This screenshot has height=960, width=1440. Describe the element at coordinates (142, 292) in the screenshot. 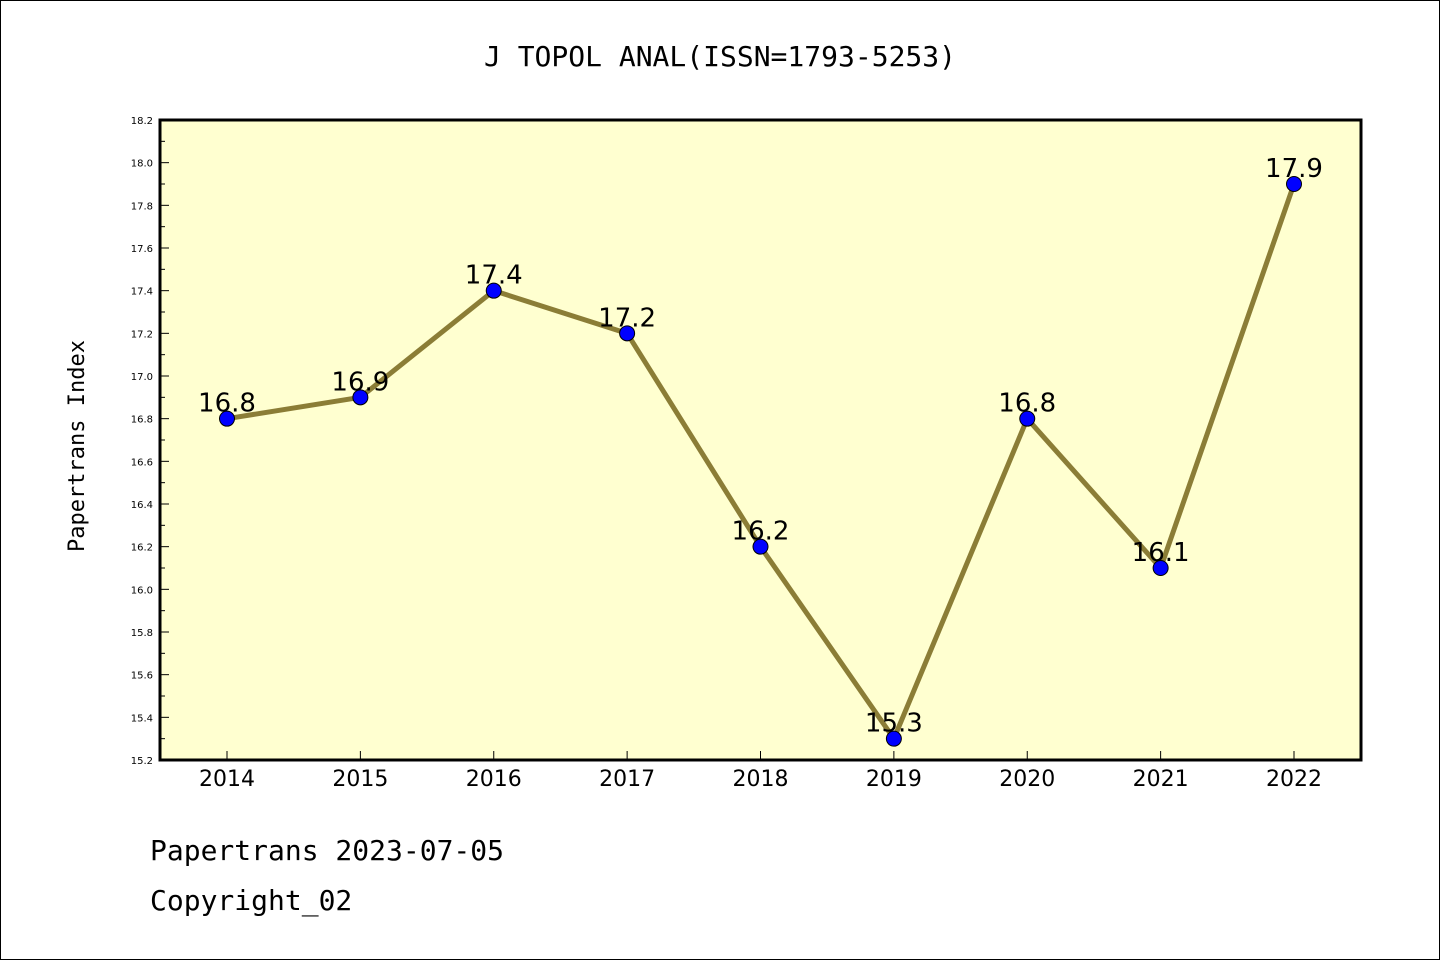

I see `y-tick-label: 17.4` at that location.